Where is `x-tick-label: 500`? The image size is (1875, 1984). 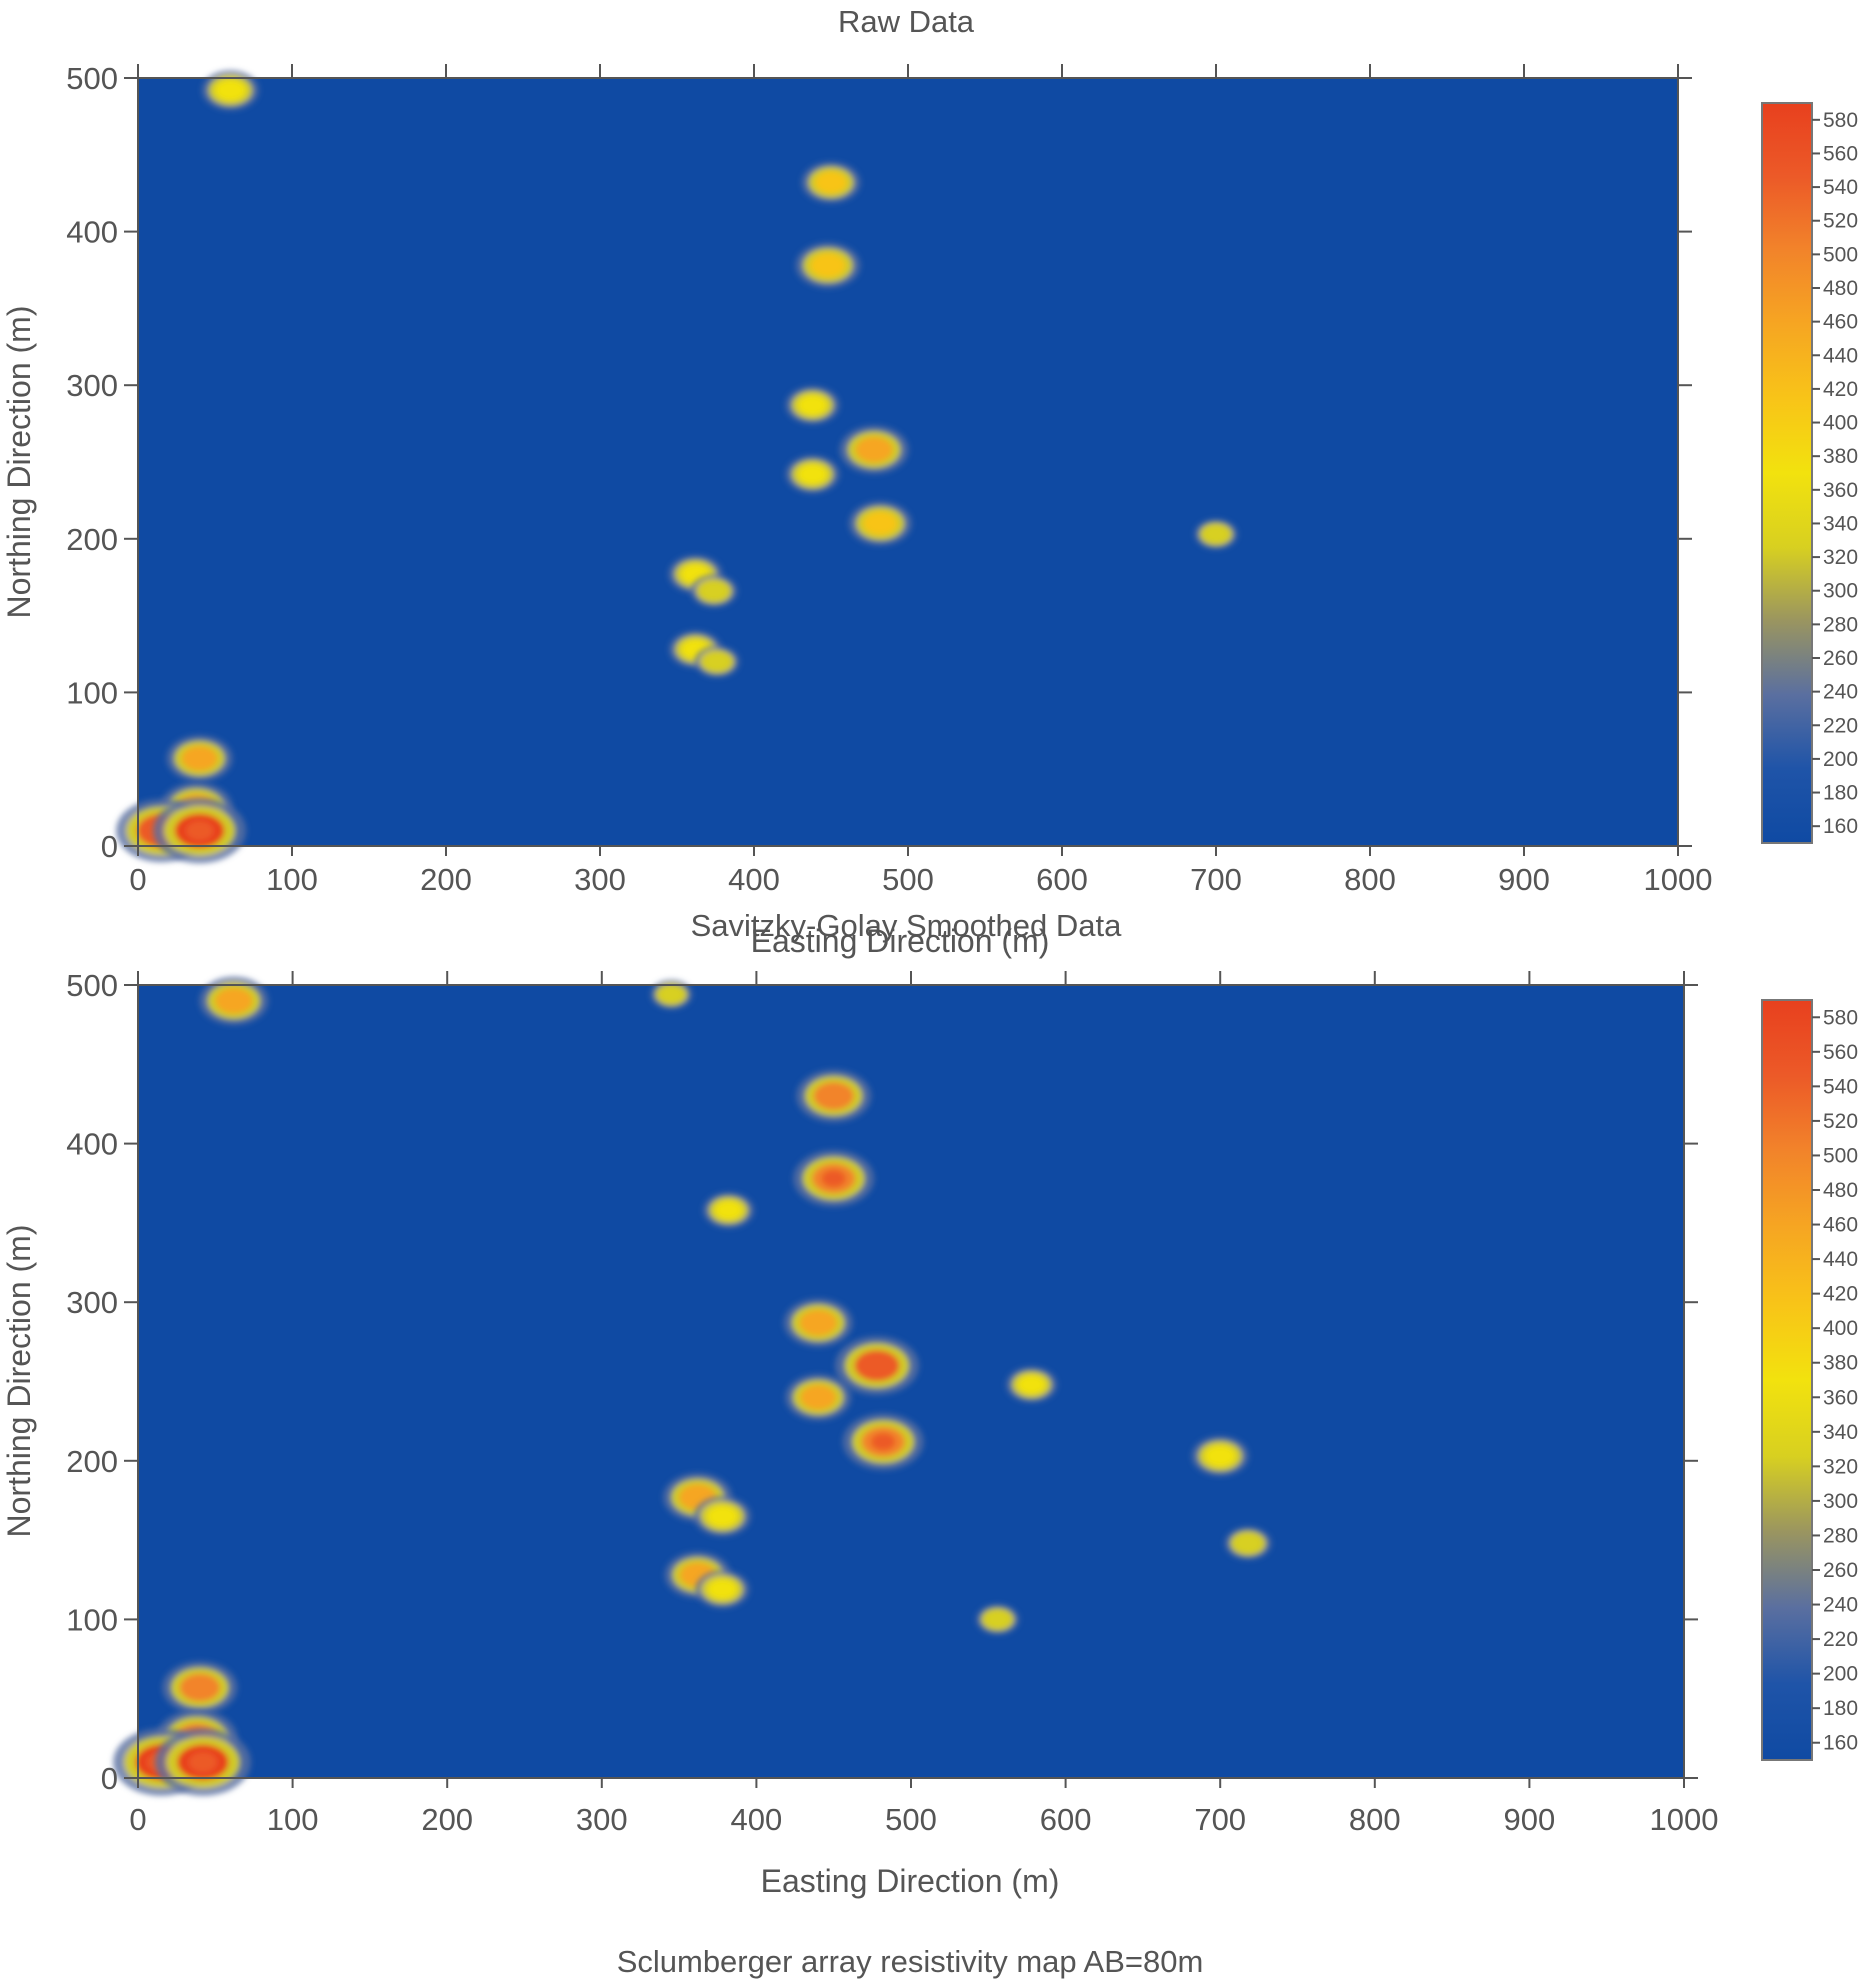
x-tick-label: 500 is located at coordinates (911, 1819).